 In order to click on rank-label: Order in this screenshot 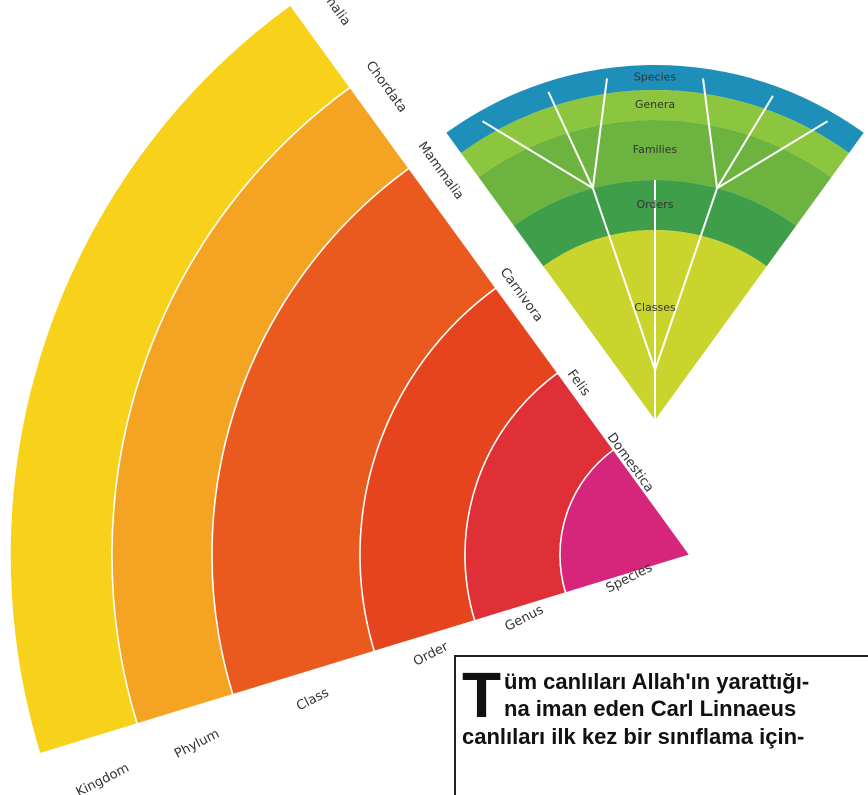, I will do `click(431, 654)`.